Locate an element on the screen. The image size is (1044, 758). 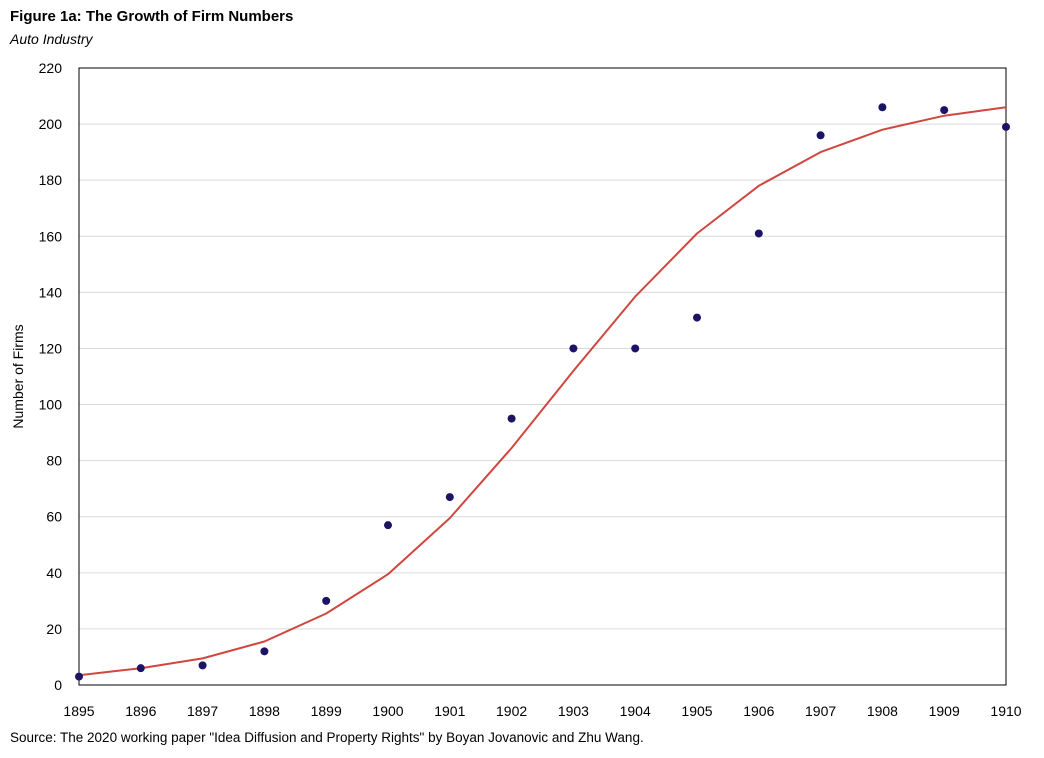
x-tick-label: 1904 is located at coordinates (635, 711).